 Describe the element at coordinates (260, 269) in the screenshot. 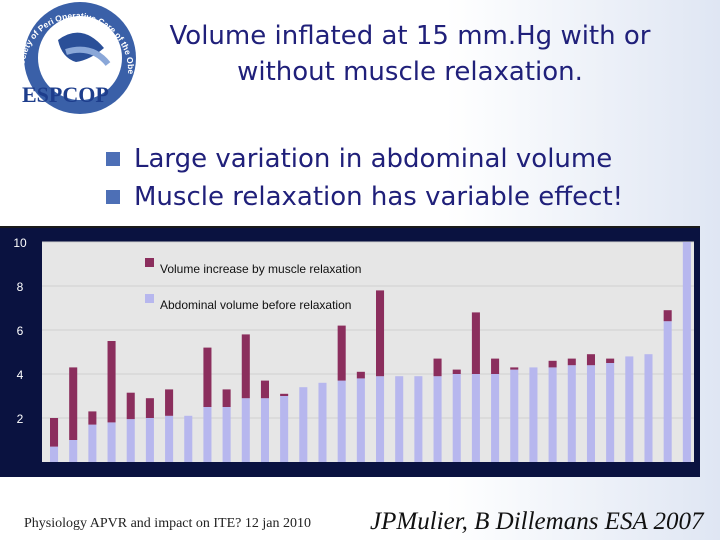

I see `legend-label-increase: Volume increase by muscle relaxation` at that location.